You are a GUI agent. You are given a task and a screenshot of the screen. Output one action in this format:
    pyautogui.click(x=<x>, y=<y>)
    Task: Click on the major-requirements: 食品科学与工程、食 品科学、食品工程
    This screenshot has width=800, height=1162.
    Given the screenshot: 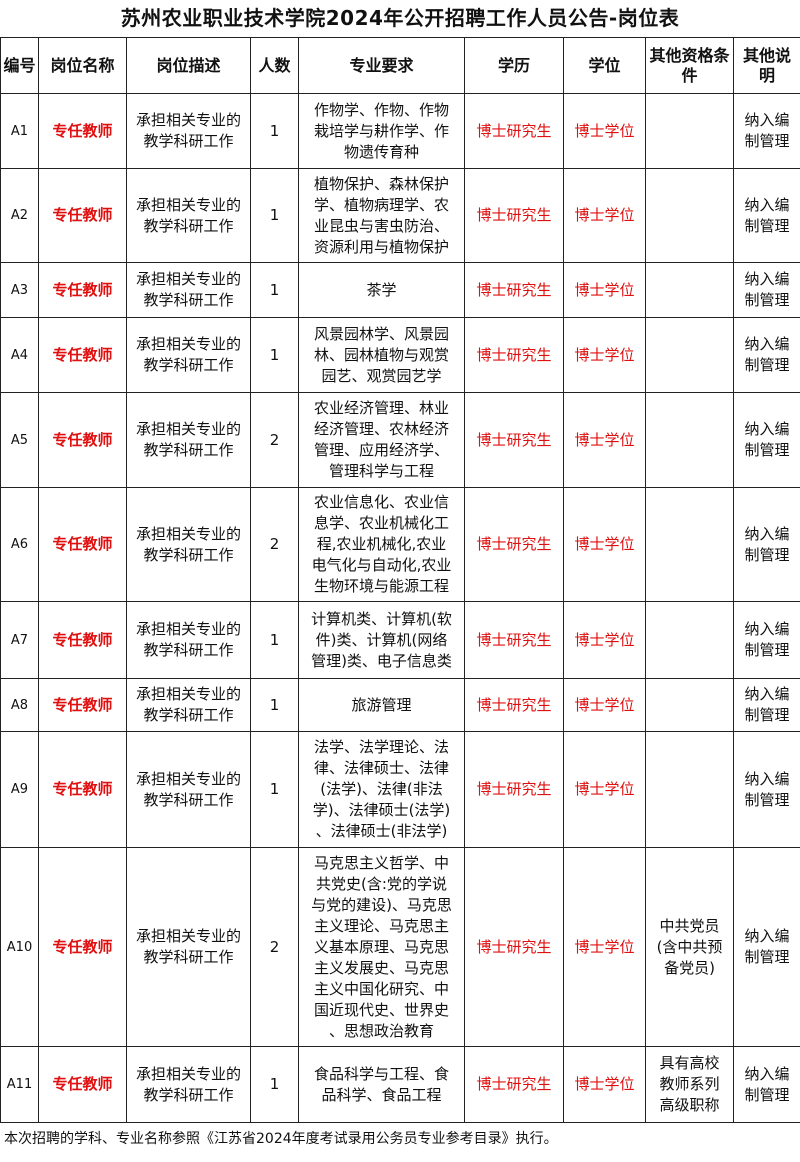 What is the action you would take?
    pyautogui.click(x=381, y=1084)
    